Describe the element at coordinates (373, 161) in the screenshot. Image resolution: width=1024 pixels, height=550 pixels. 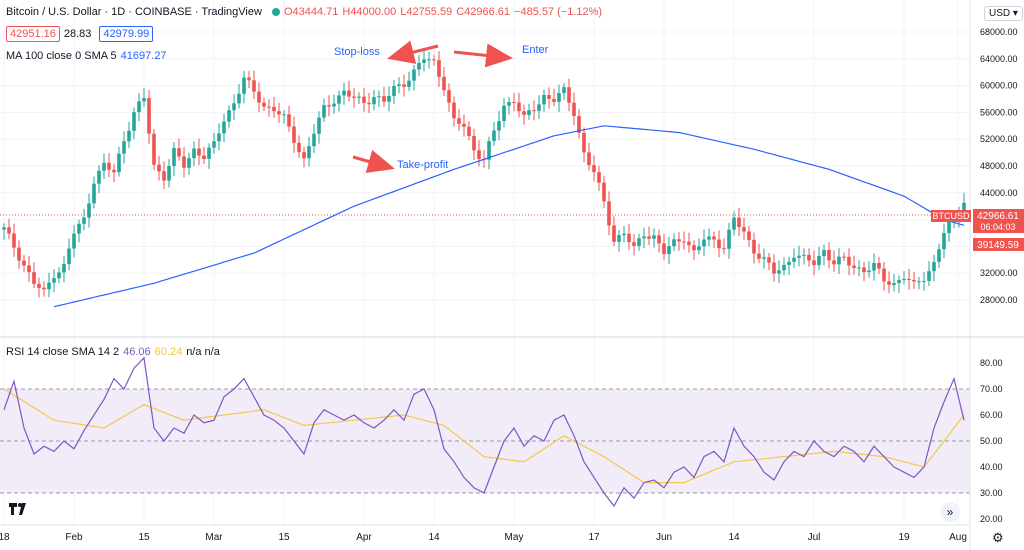
I see `take-profit-arrow` at that location.